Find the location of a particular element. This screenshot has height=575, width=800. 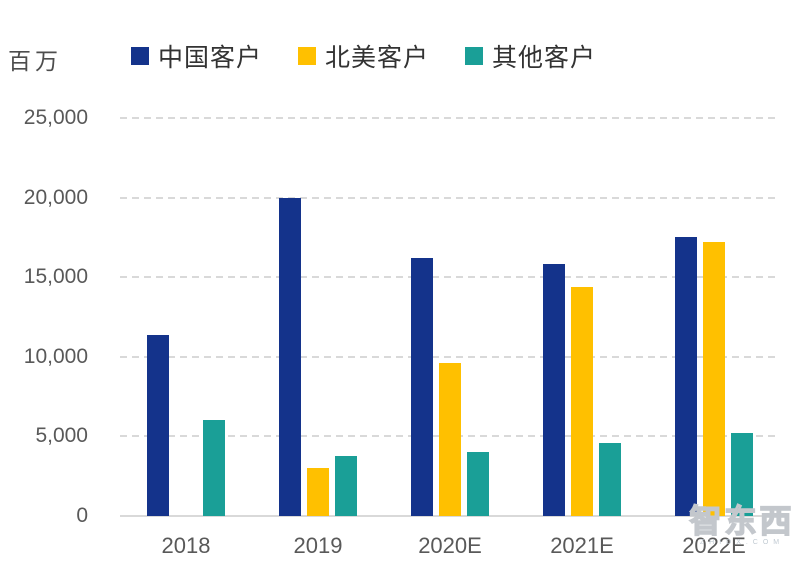

chart-legend: 中国客户 北美客户 其他客户 is located at coordinates (363, 56).